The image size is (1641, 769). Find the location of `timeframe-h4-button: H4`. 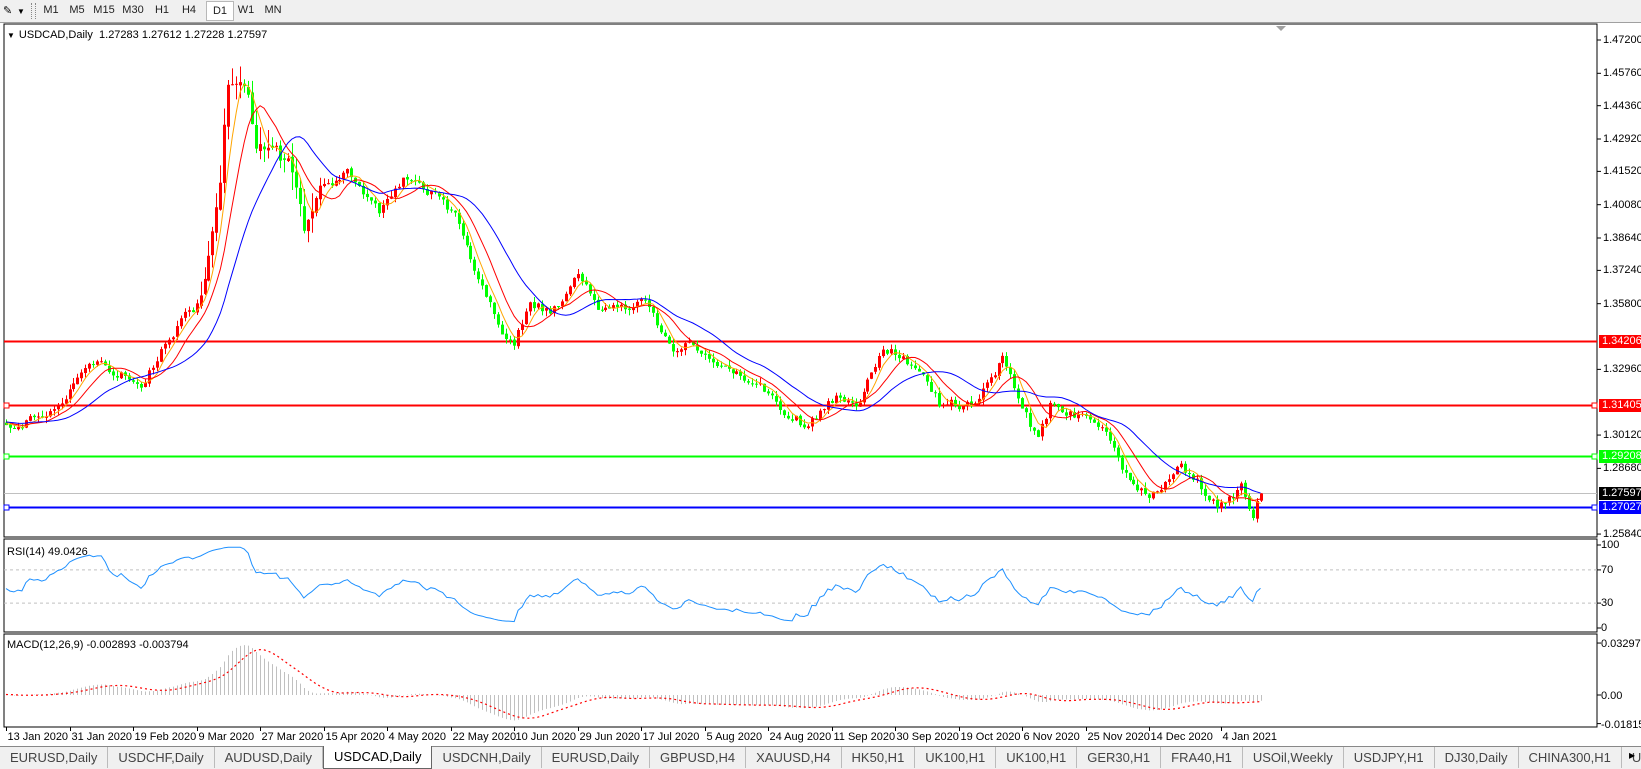

timeframe-h4-button: H4 is located at coordinates (189, 10).